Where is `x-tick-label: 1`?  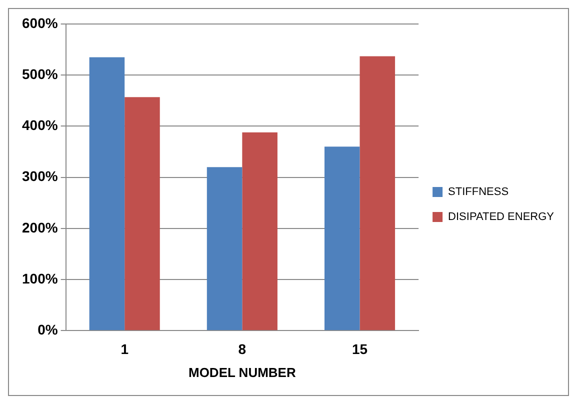
x-tick-label: 1 is located at coordinates (124, 348).